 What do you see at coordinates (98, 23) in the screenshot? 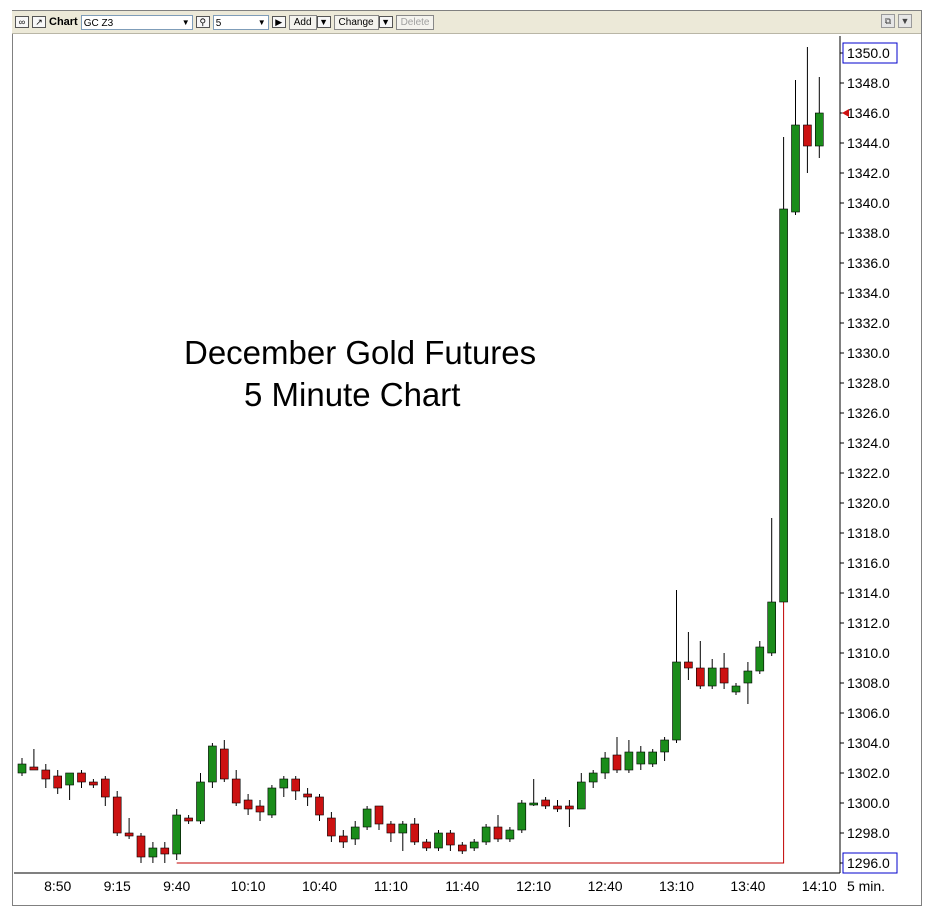
I see `symbol-value: GC Z3` at bounding box center [98, 23].